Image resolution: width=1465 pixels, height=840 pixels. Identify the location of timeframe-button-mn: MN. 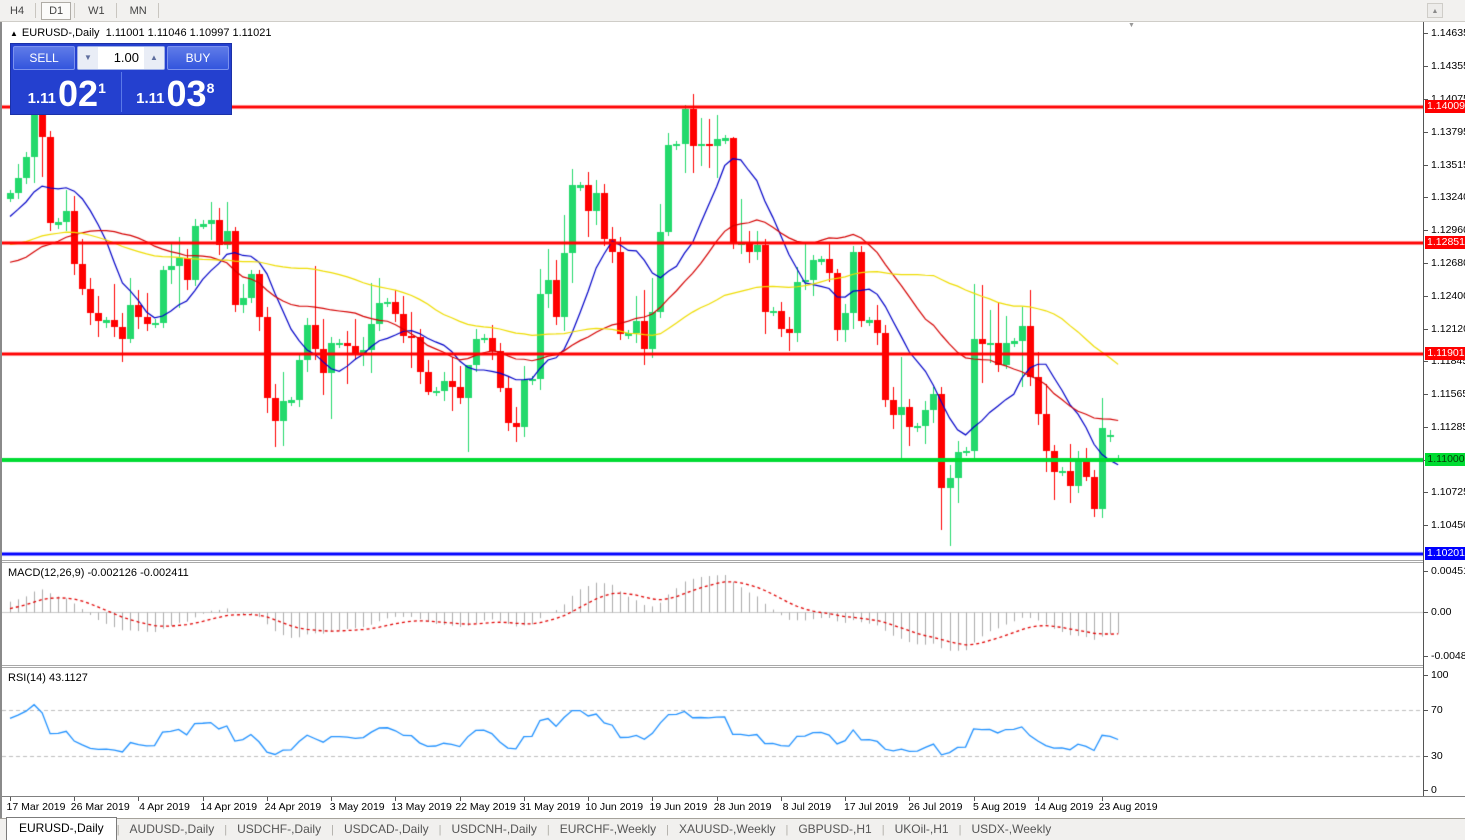
(138, 10).